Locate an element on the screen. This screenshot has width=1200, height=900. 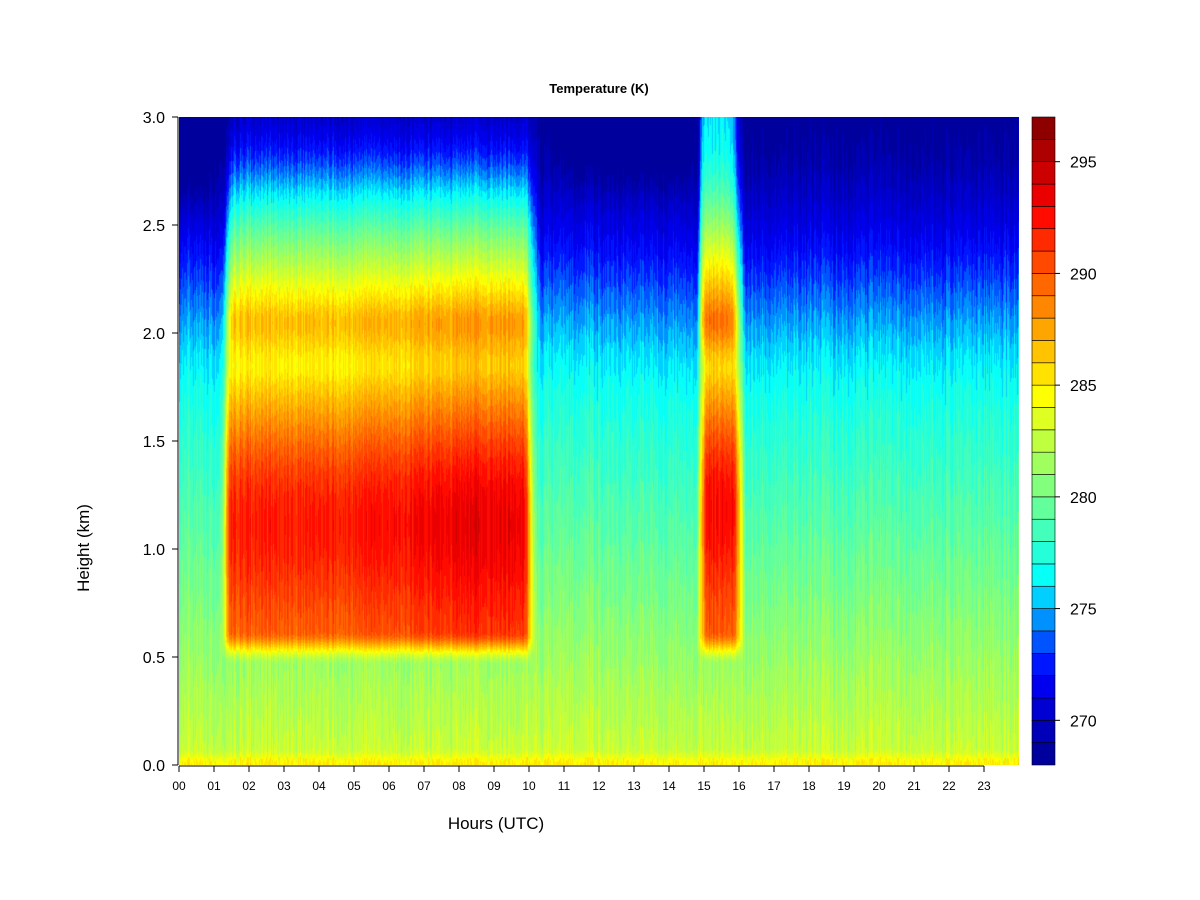
x-tick-label: 03 is located at coordinates (284, 786).